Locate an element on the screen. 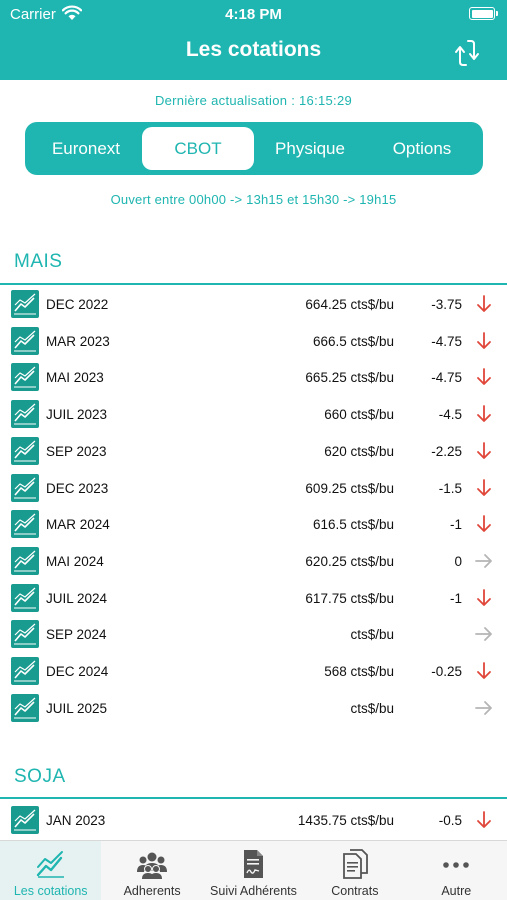 Image resolution: width=507 pixels, height=900 pixels. price-value: 568 cts$/bu is located at coordinates (359, 671).